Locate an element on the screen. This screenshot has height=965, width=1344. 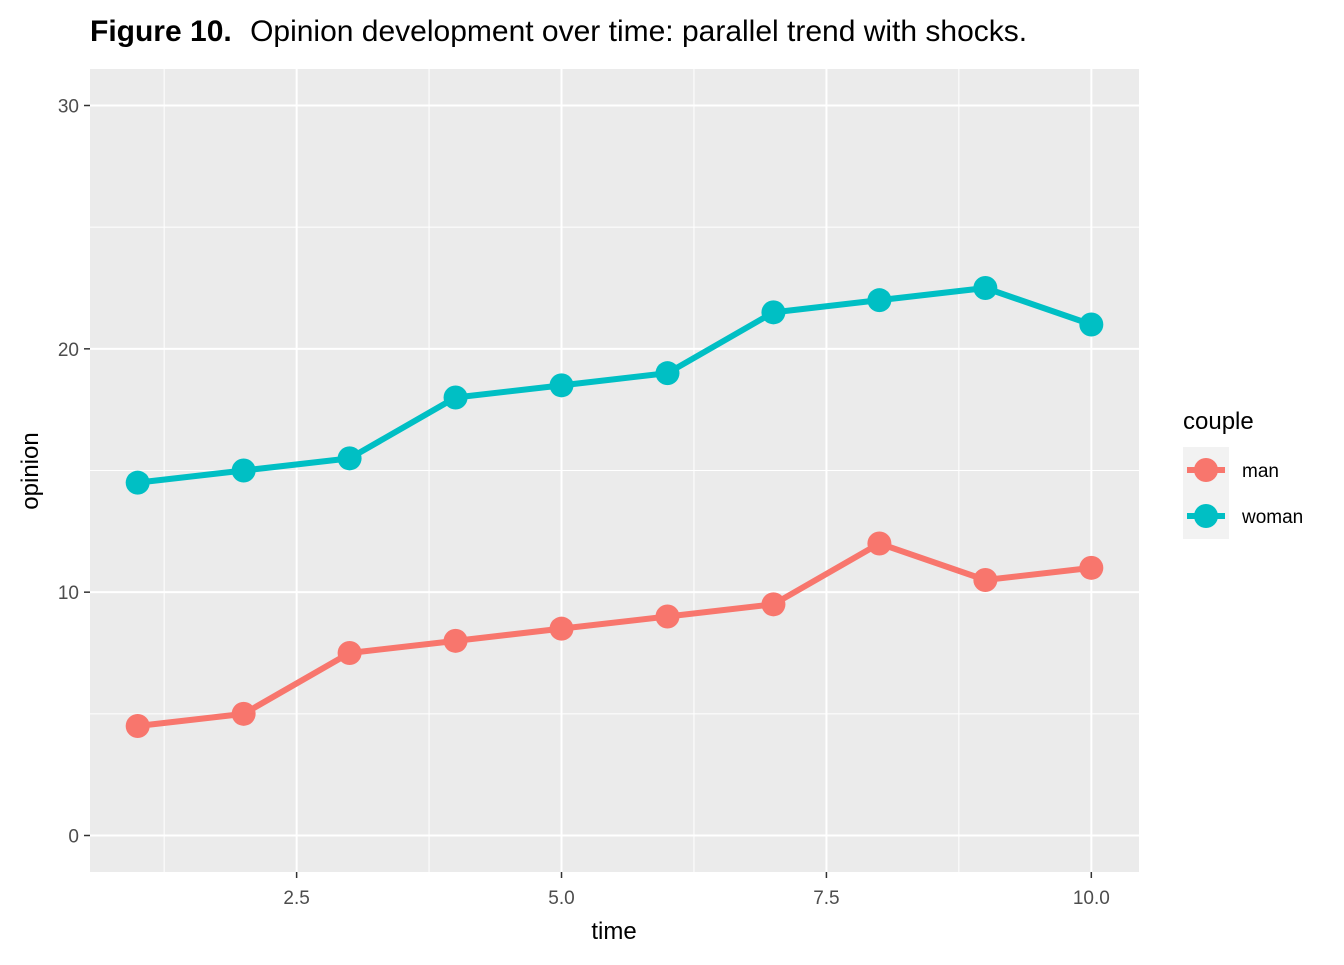
y-tick-label-0: 0 is located at coordinates (73, 837).